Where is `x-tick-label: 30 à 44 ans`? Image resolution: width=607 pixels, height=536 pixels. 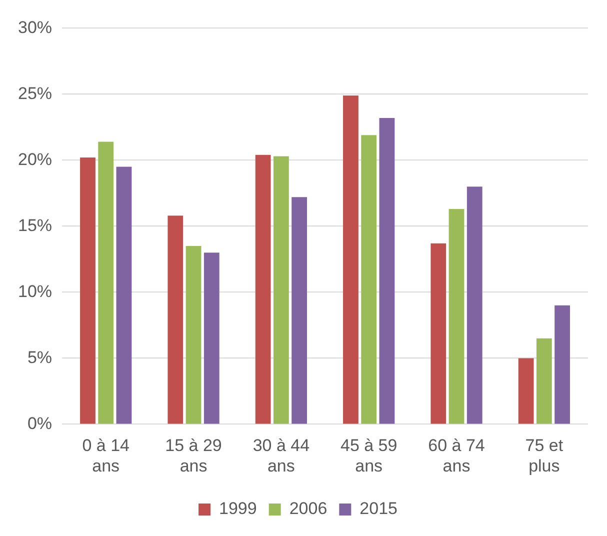
x-tick-label: 30 à 44 ans is located at coordinates (281, 456).